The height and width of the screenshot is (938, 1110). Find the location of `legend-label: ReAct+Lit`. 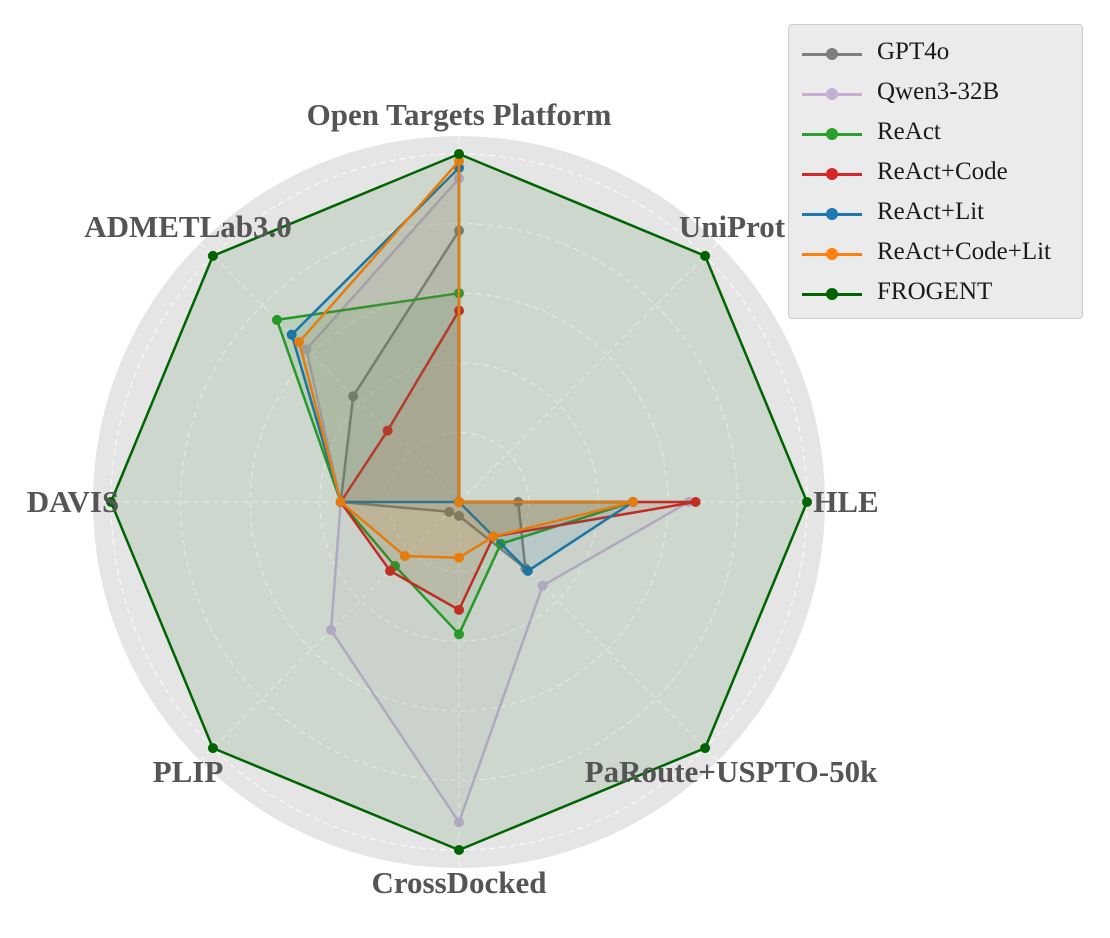

legend-label: ReAct+Lit is located at coordinates (931, 211).